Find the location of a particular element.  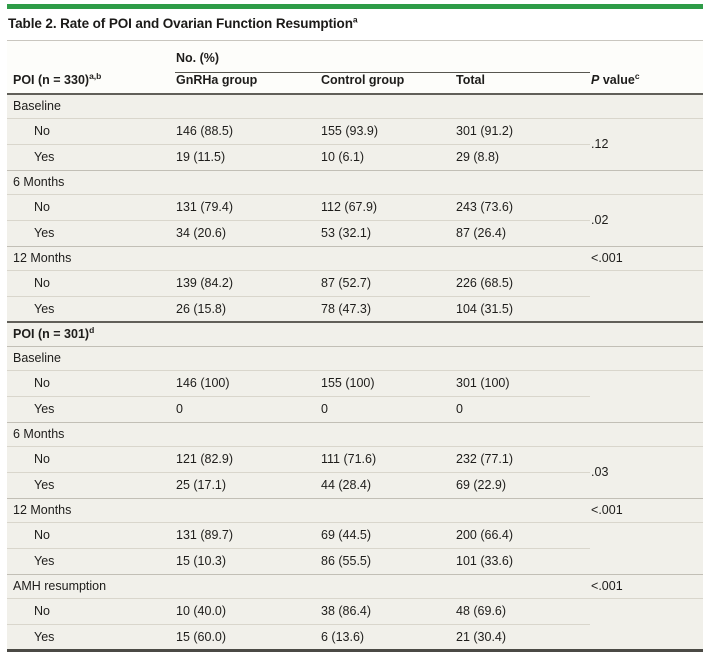

stub-label: POI (n = 330) is located at coordinates (51, 80).